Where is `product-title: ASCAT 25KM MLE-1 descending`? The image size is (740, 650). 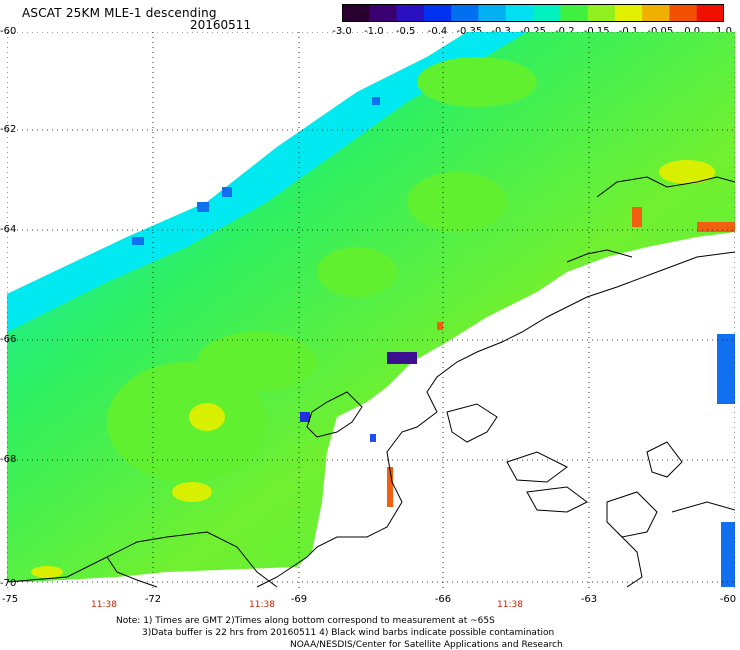
product-title: ASCAT 25KM MLE-1 descending is located at coordinates (119, 13).